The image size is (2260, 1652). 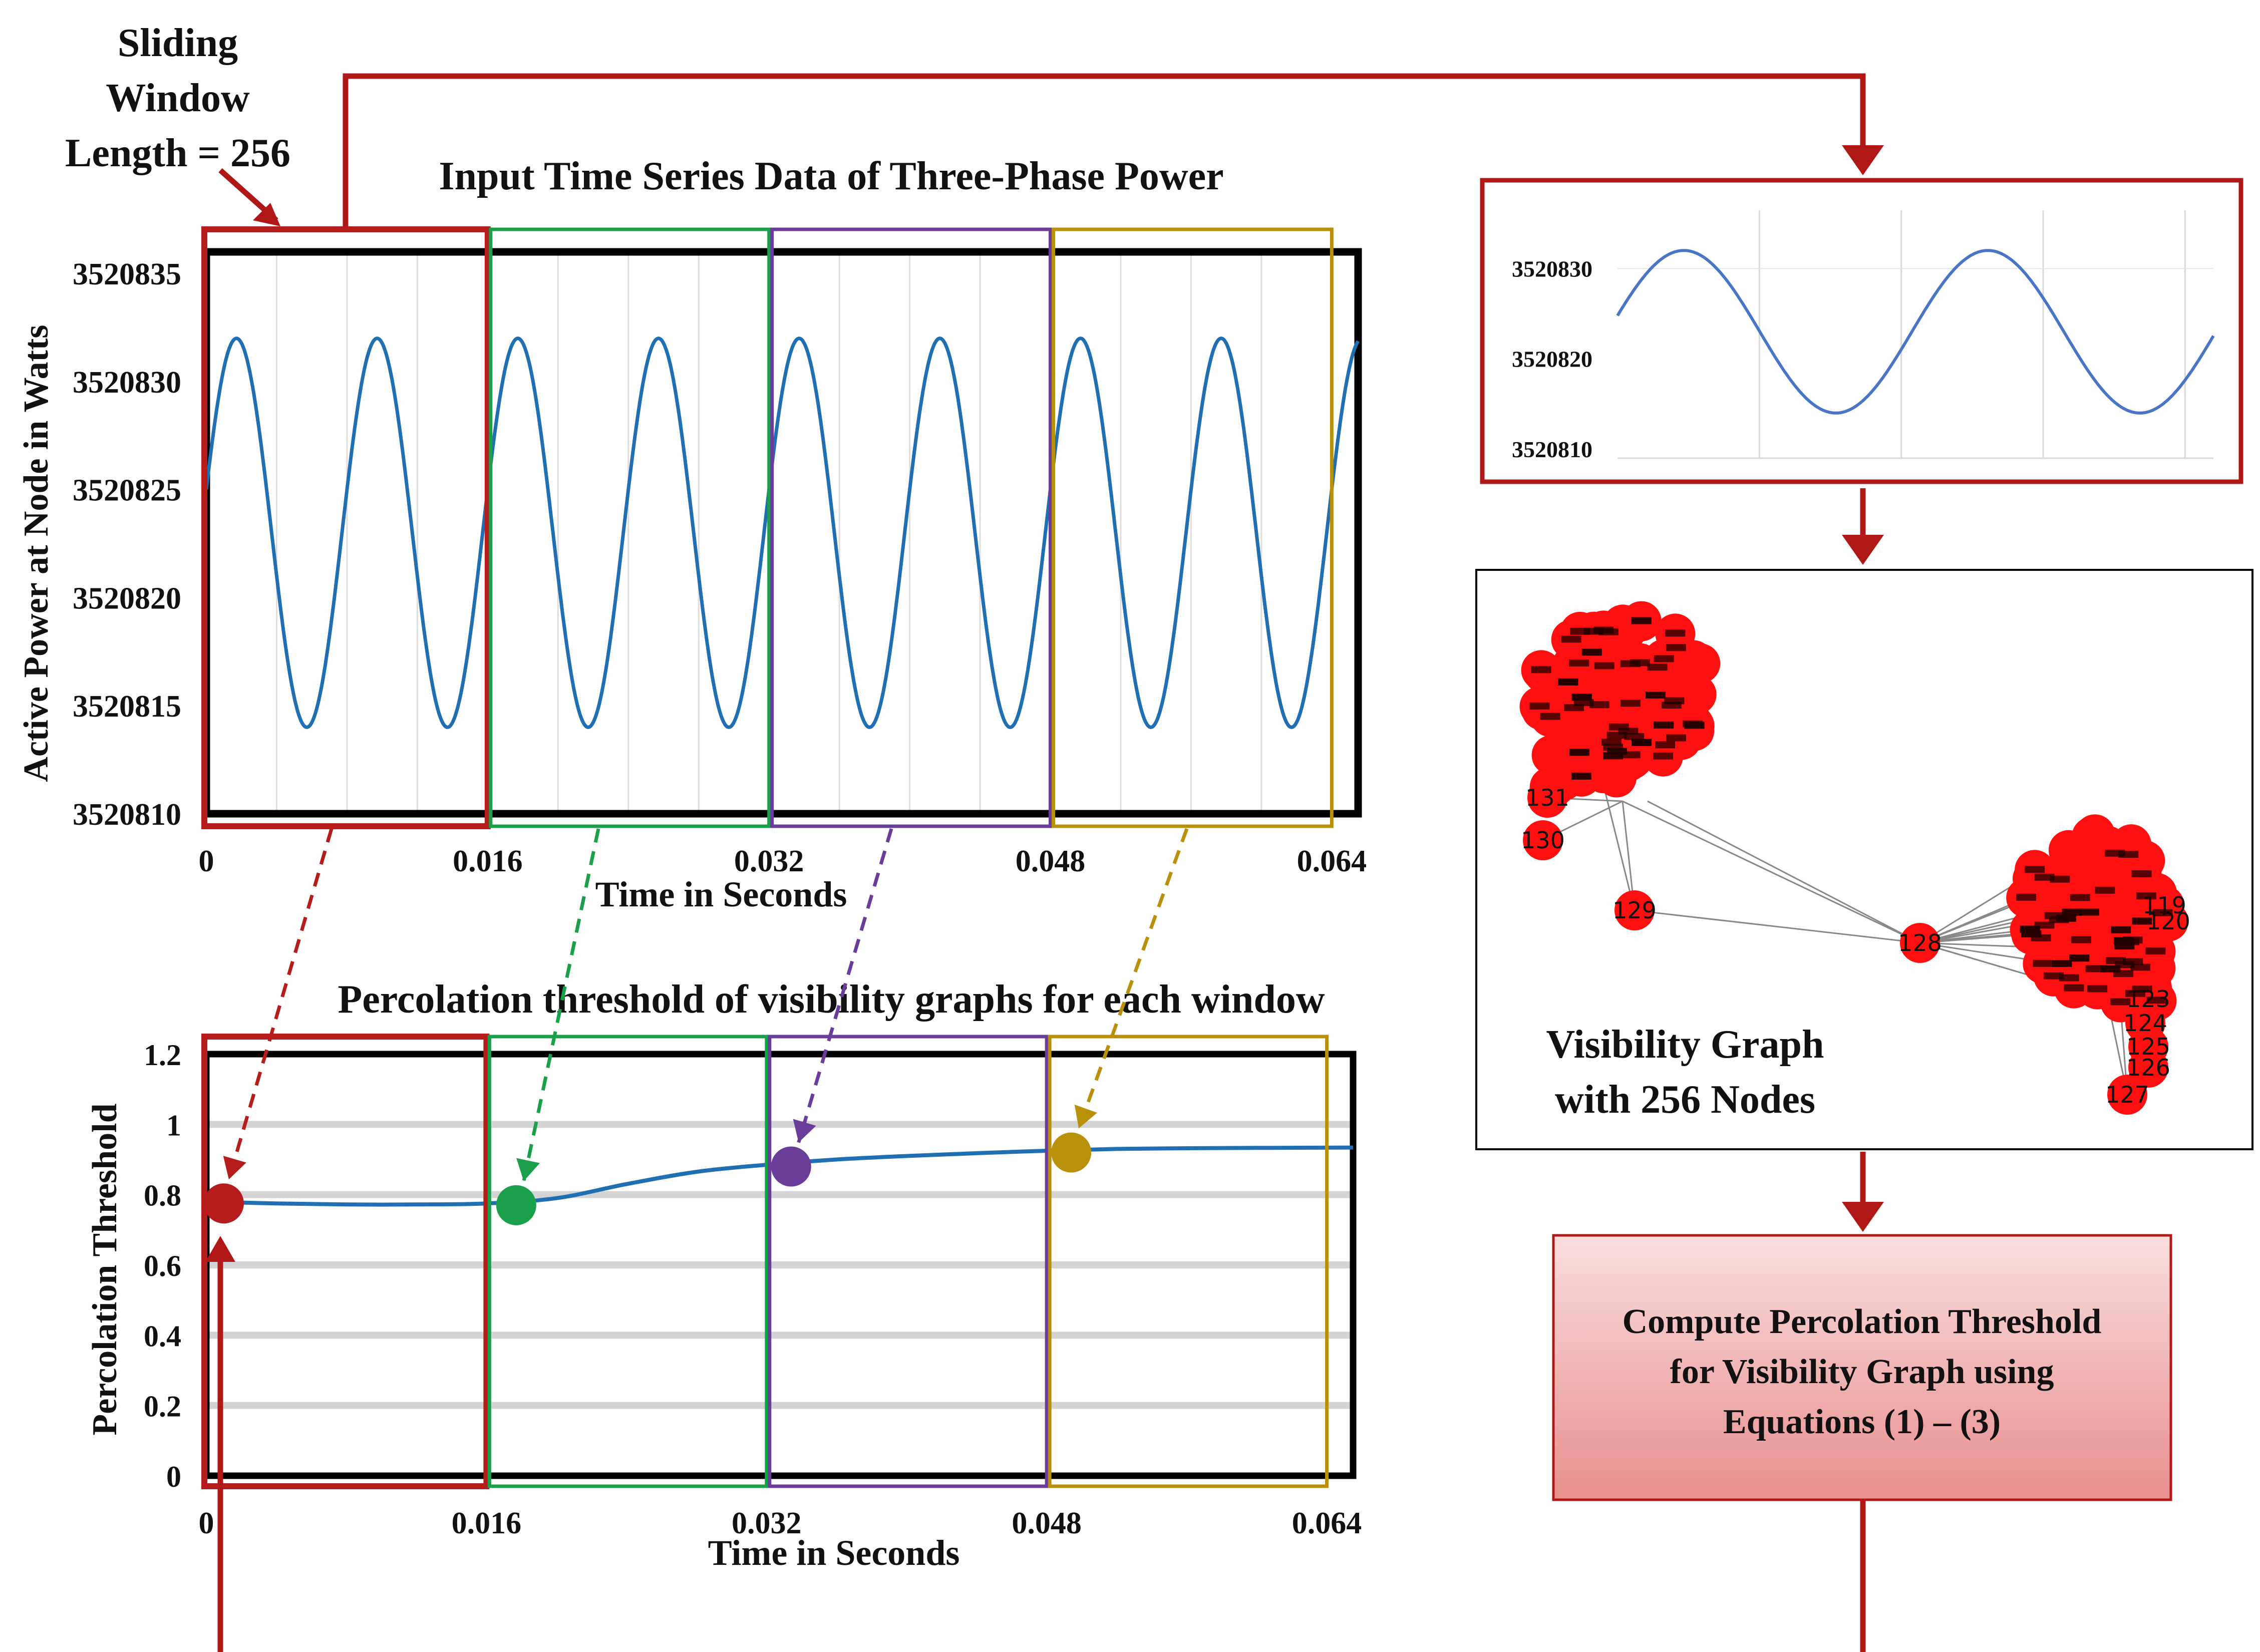 I want to click on flow-arrow-head-inset, so click(x=1863, y=160).